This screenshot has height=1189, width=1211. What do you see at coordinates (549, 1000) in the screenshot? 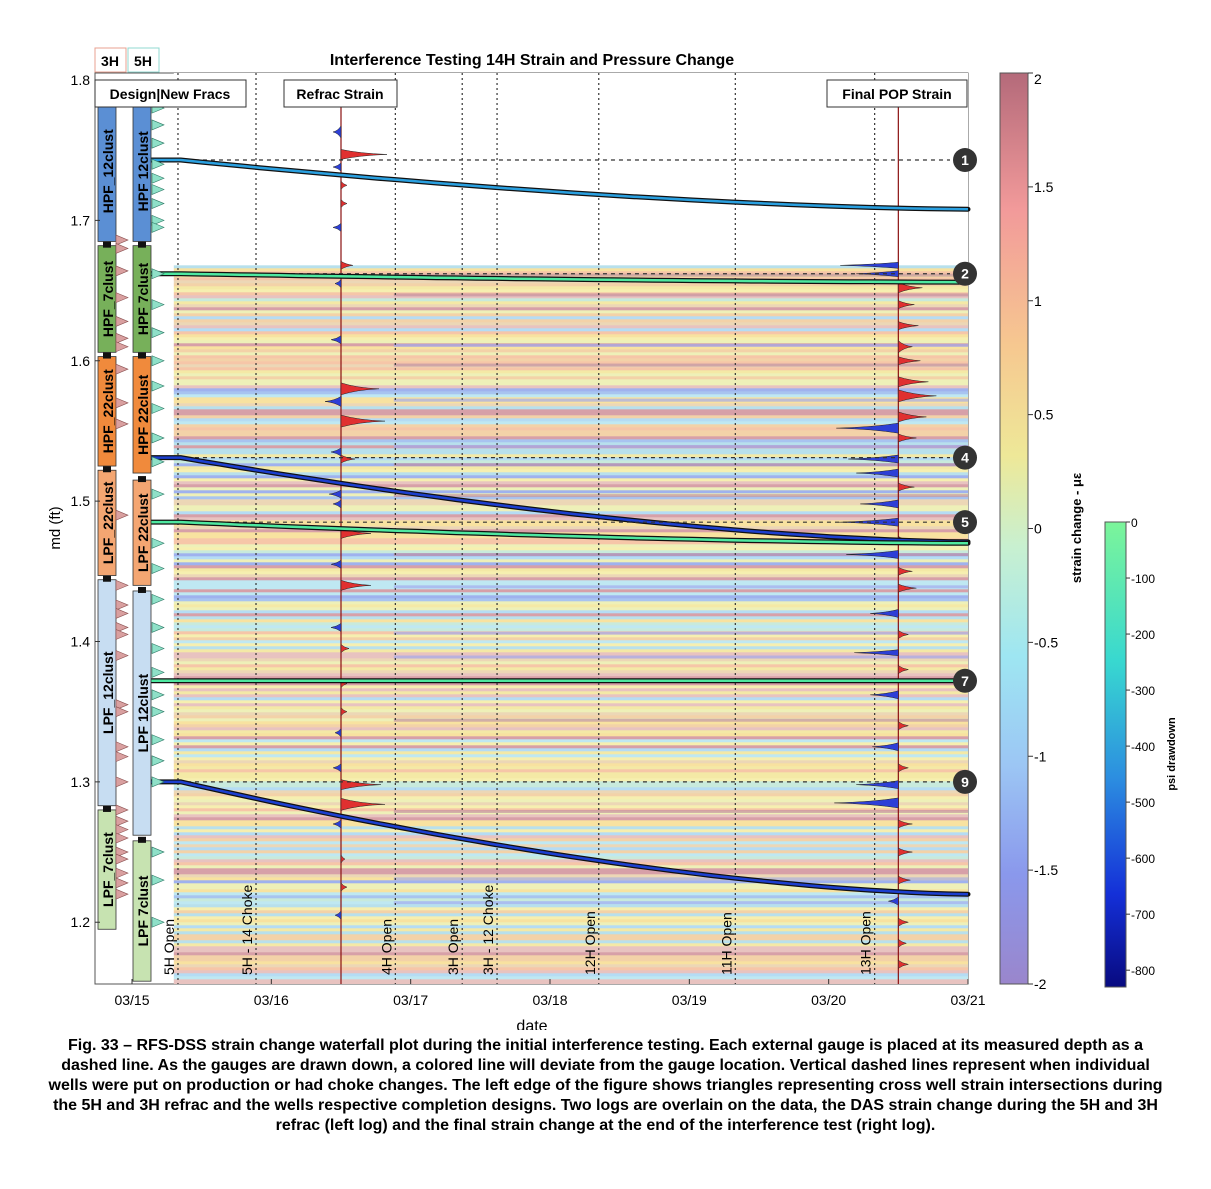
I see `x-tick-label: 03/18` at bounding box center [549, 1000].